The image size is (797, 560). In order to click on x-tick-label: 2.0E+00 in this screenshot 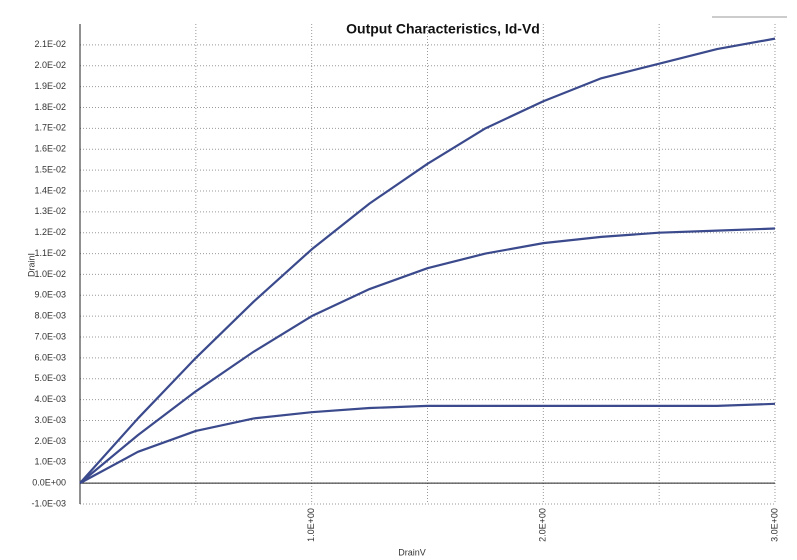, I will do `click(543, 525)`.